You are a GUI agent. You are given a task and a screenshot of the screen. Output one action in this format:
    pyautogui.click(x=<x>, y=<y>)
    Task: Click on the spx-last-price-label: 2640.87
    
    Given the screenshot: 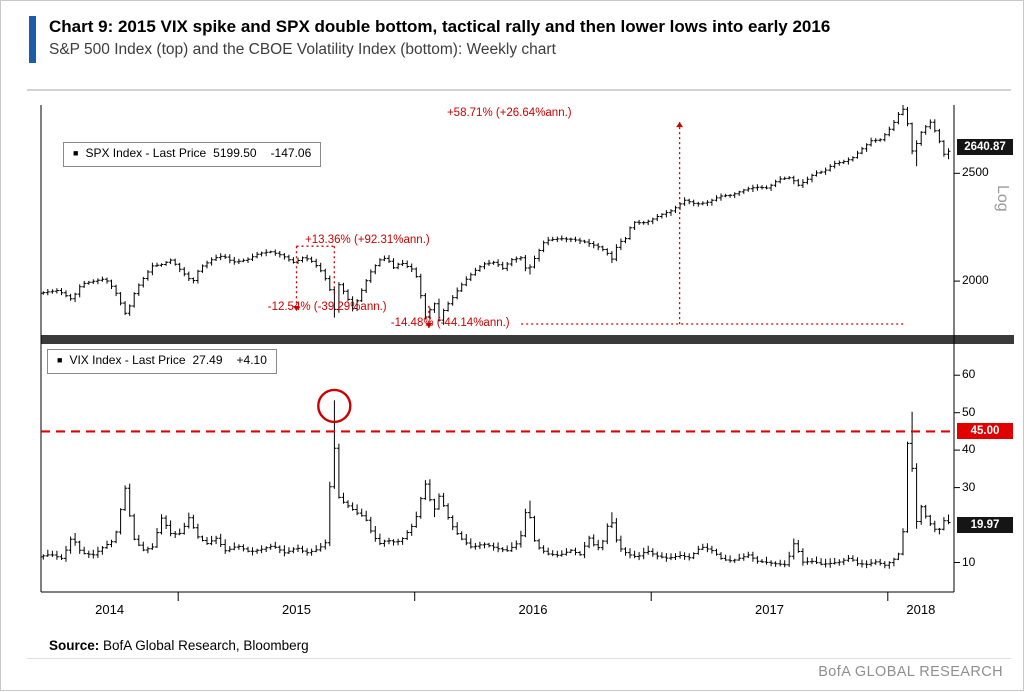 What is the action you would take?
    pyautogui.click(x=985, y=146)
    